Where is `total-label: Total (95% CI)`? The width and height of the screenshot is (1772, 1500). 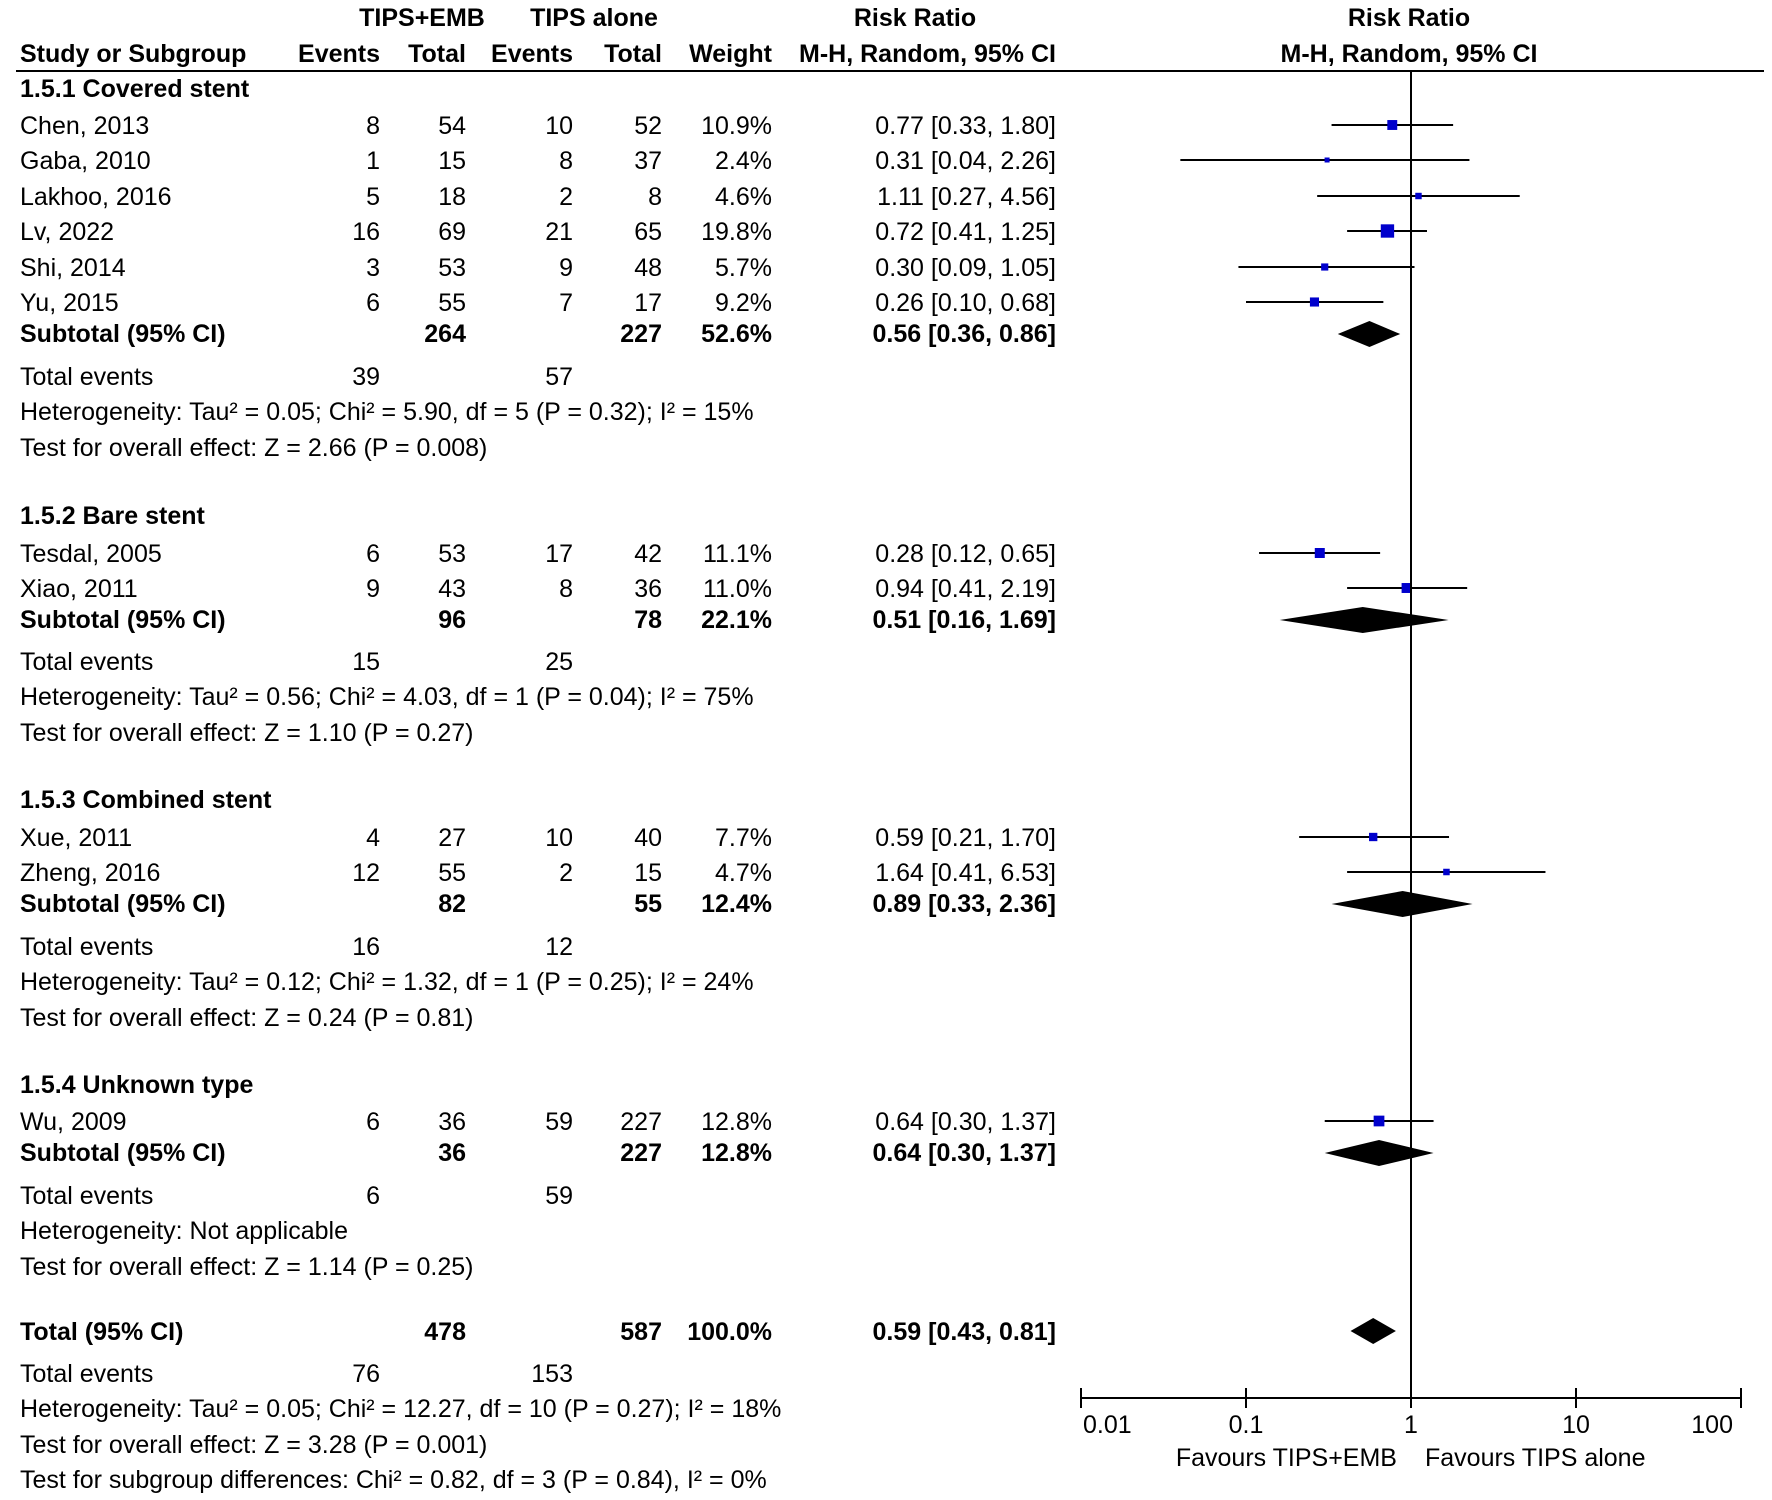 total-label: Total (95% CI) is located at coordinates (101, 1332).